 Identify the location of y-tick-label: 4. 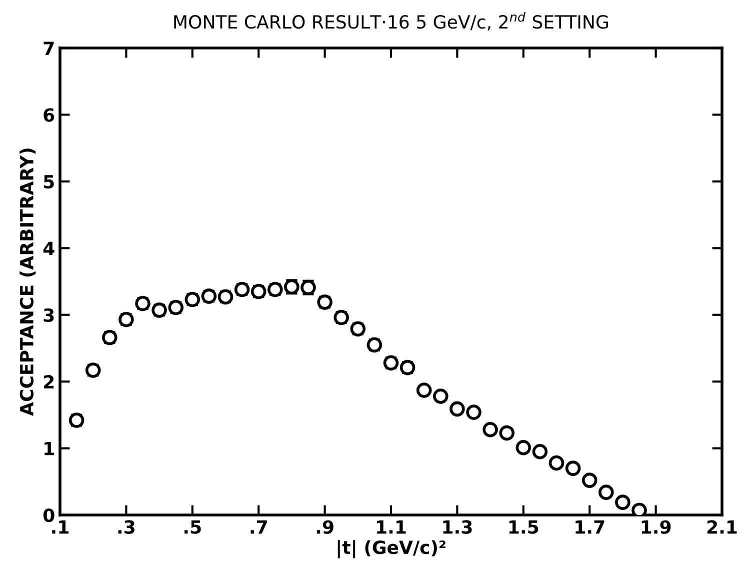
(48, 249).